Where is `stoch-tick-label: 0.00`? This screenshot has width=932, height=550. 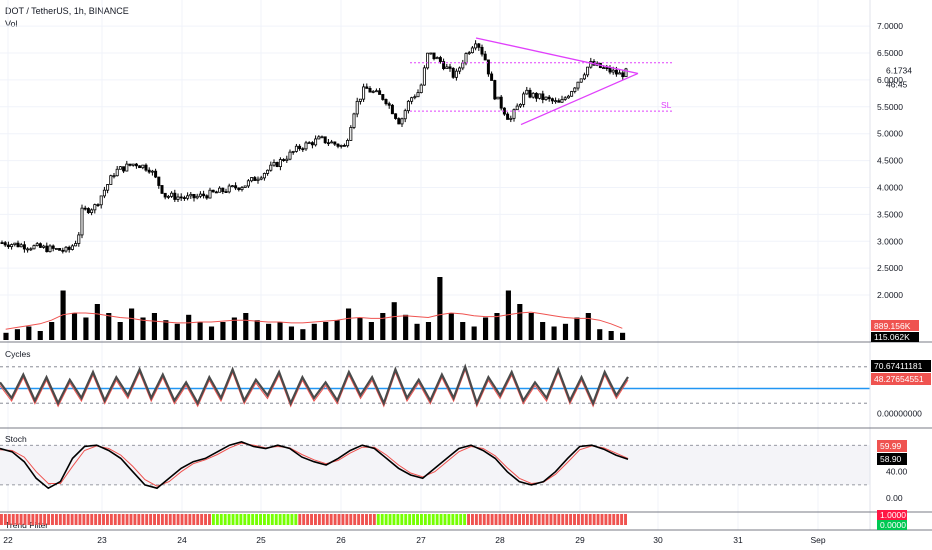 stoch-tick-label: 0.00 is located at coordinates (894, 498).